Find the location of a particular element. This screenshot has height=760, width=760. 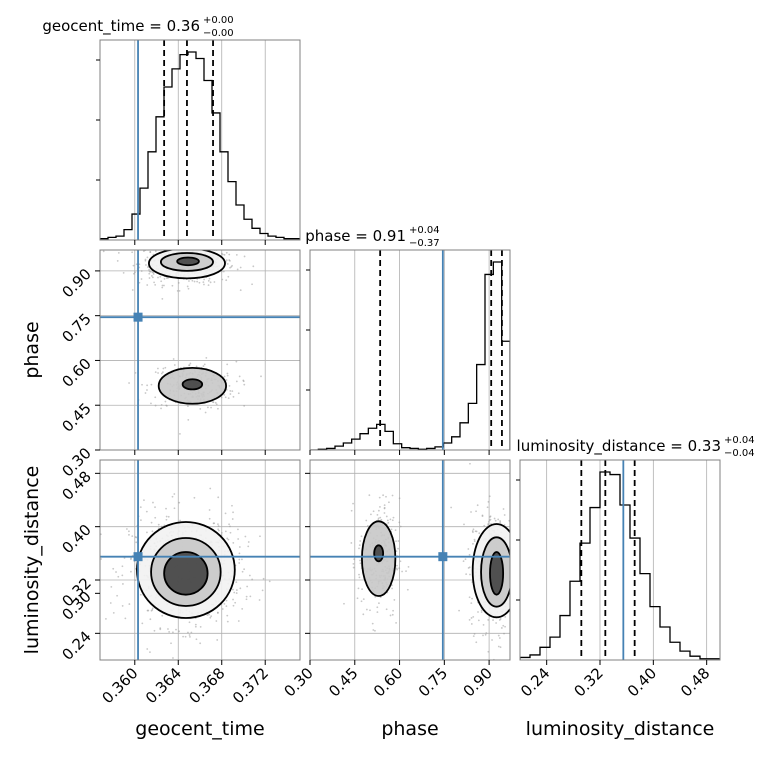

x-axis-label-luminosity-distance: luminosity_distance is located at coordinates (620, 729).